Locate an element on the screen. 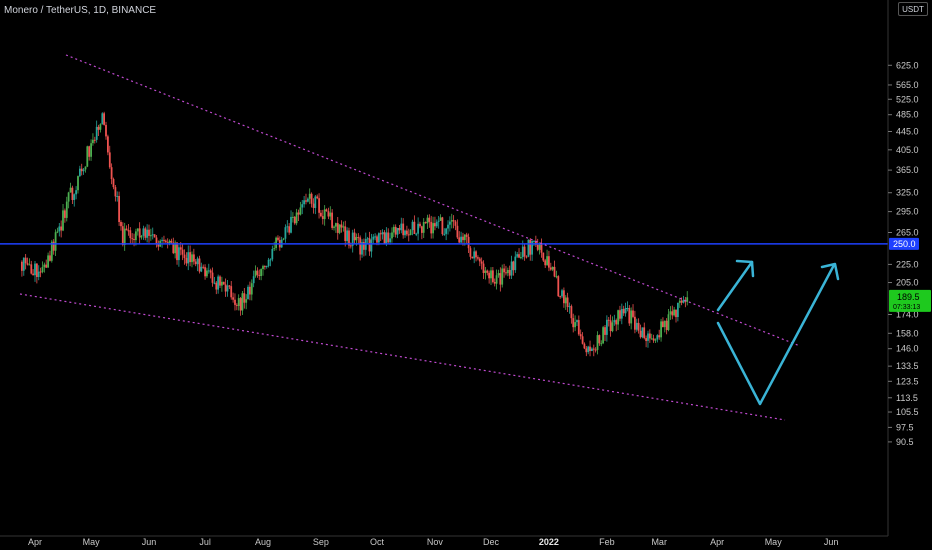 This screenshot has height=550, width=932. price-tick-label: 485.0 is located at coordinates (907, 115).